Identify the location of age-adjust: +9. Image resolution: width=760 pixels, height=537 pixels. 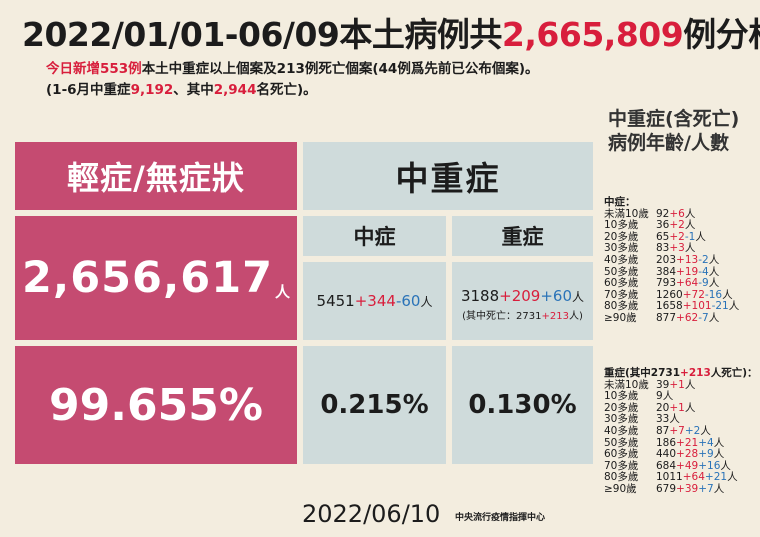
(706, 454).